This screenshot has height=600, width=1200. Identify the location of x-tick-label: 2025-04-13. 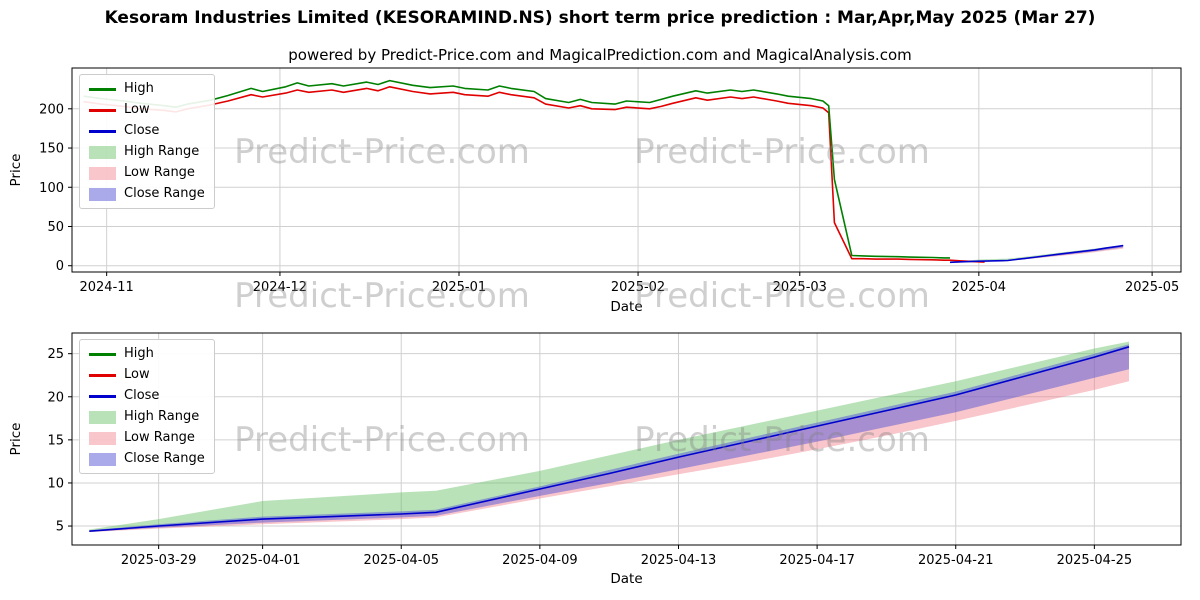
(679, 560).